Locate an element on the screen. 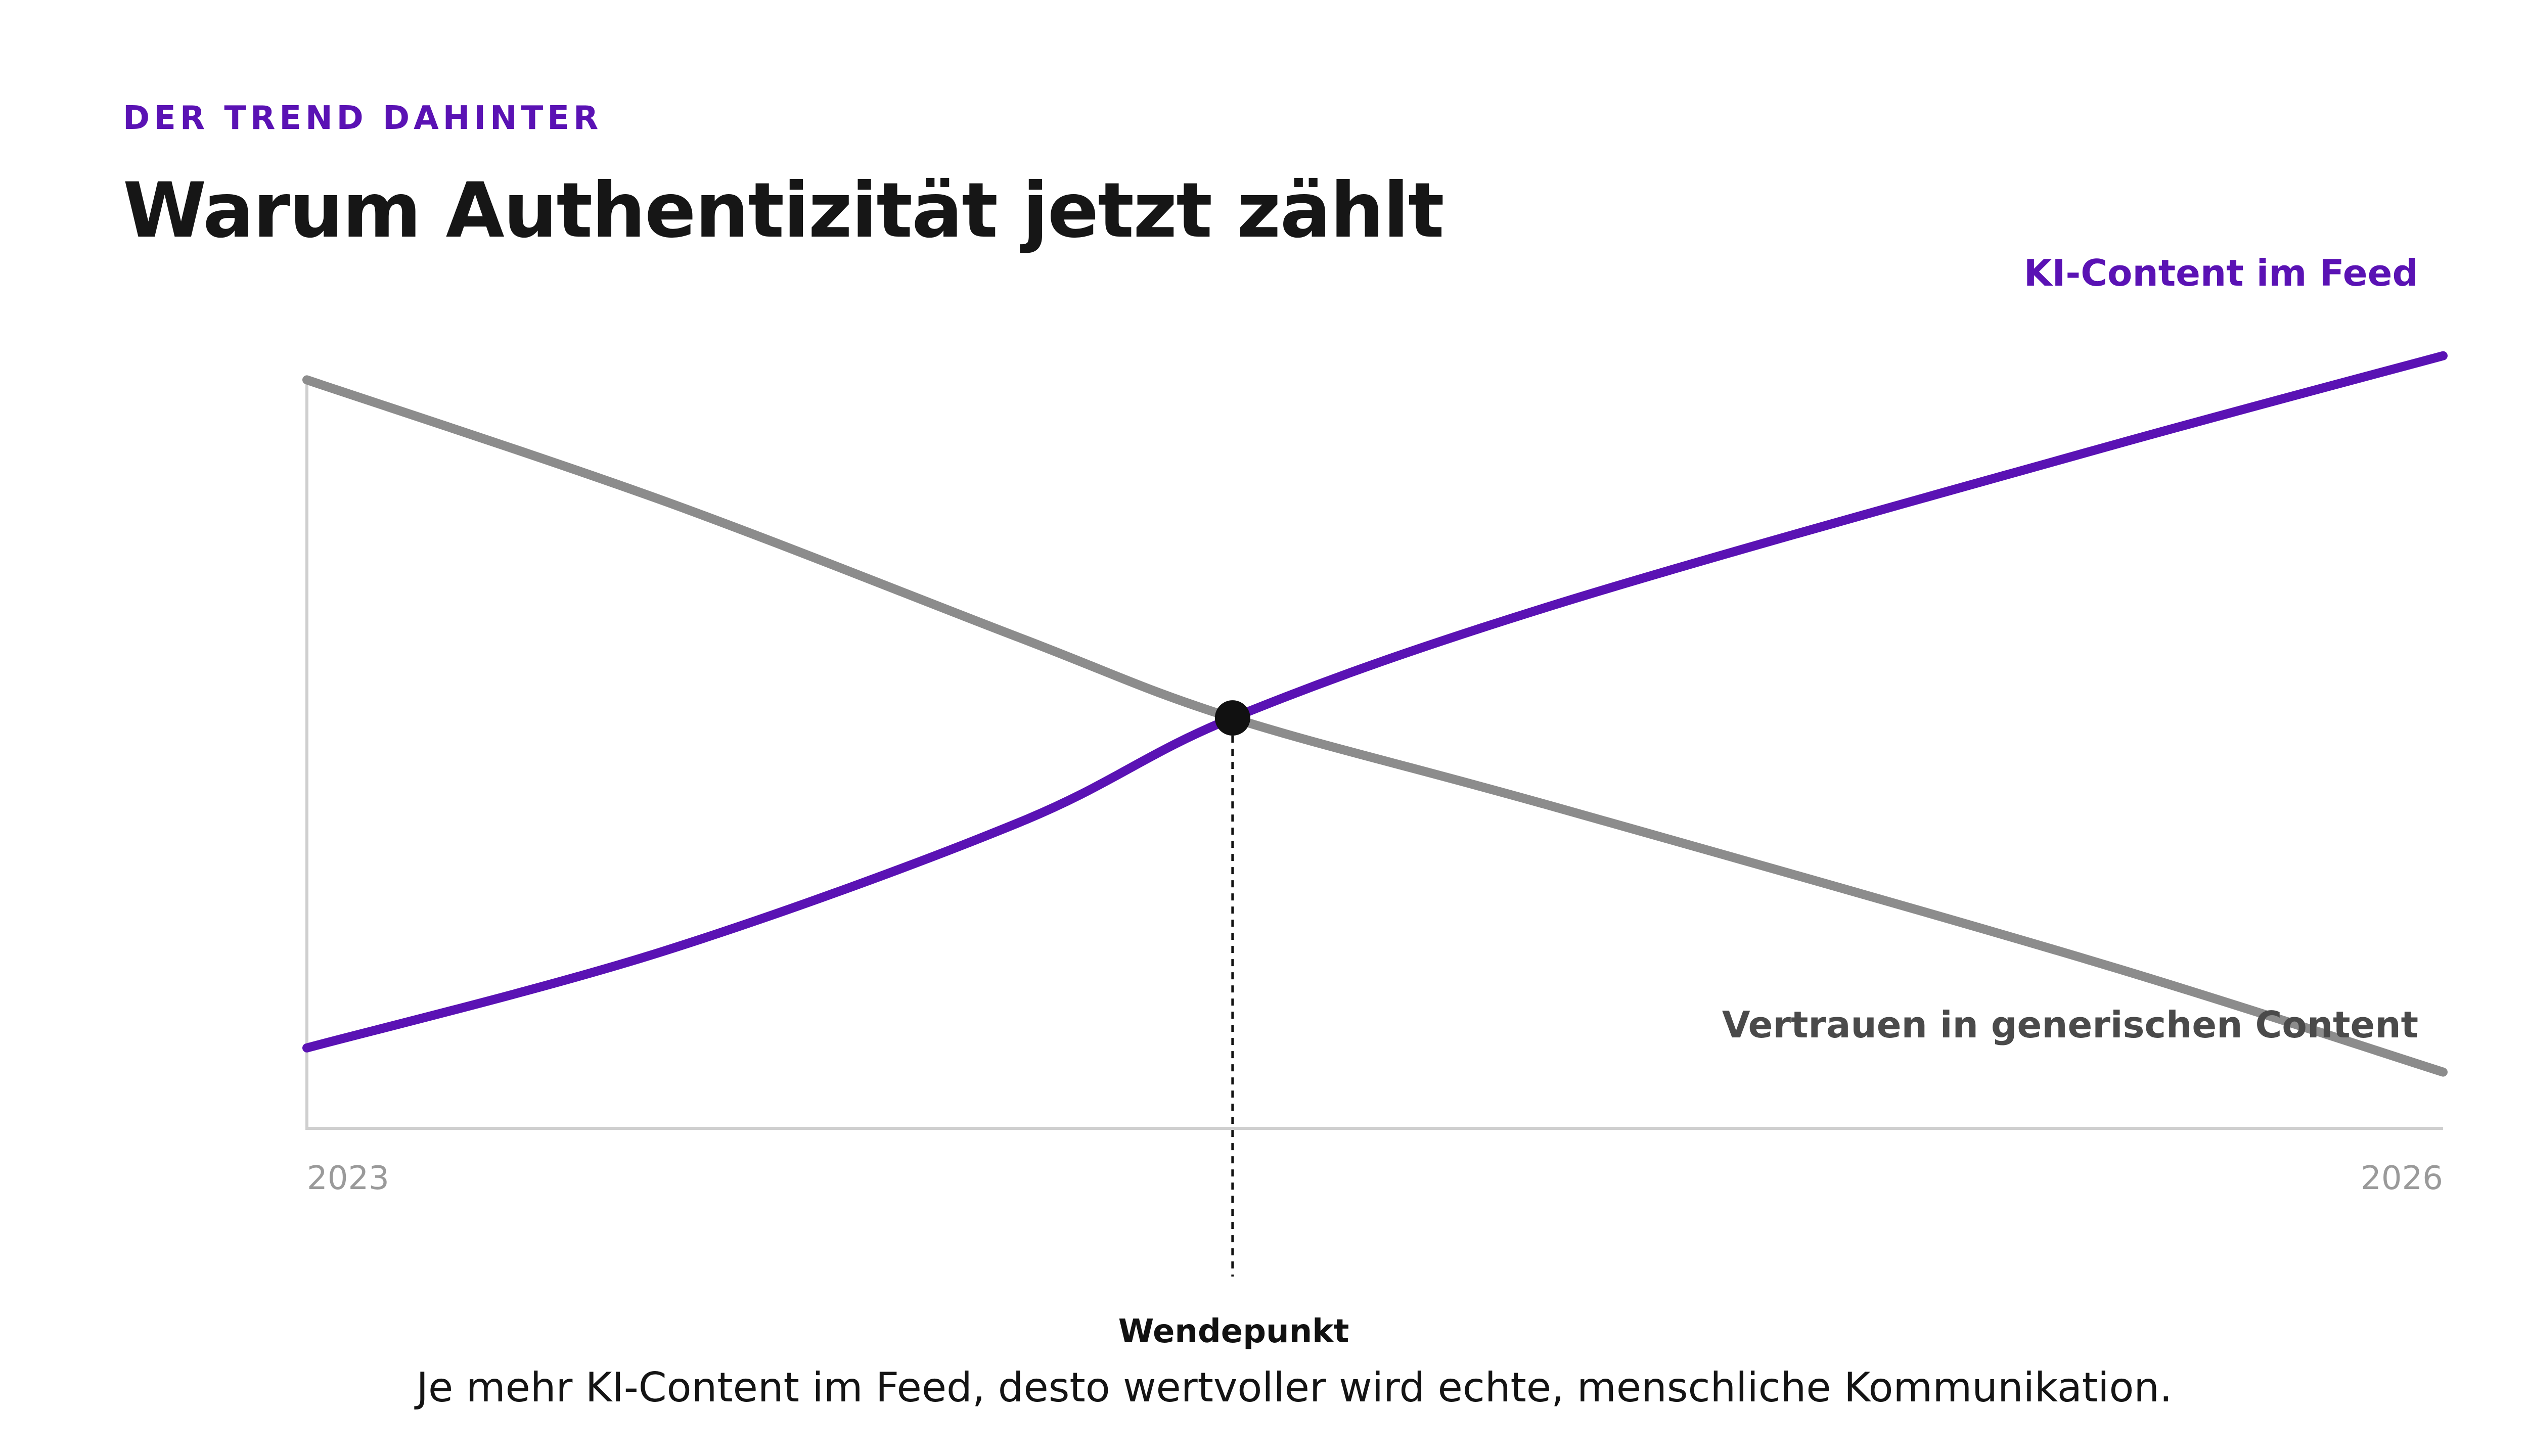  series-label-vertrauen: Vertrauen in generischen Content is located at coordinates (2070, 1025).